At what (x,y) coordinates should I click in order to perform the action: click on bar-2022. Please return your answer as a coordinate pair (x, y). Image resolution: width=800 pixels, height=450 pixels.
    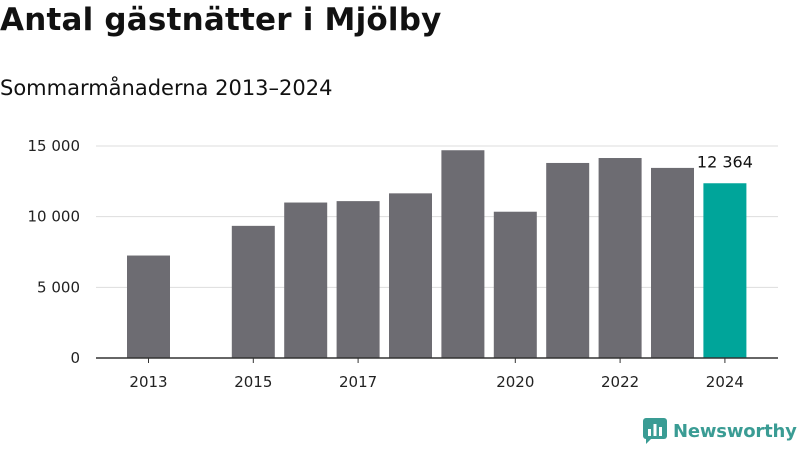
    Looking at the image, I should click on (620, 258).